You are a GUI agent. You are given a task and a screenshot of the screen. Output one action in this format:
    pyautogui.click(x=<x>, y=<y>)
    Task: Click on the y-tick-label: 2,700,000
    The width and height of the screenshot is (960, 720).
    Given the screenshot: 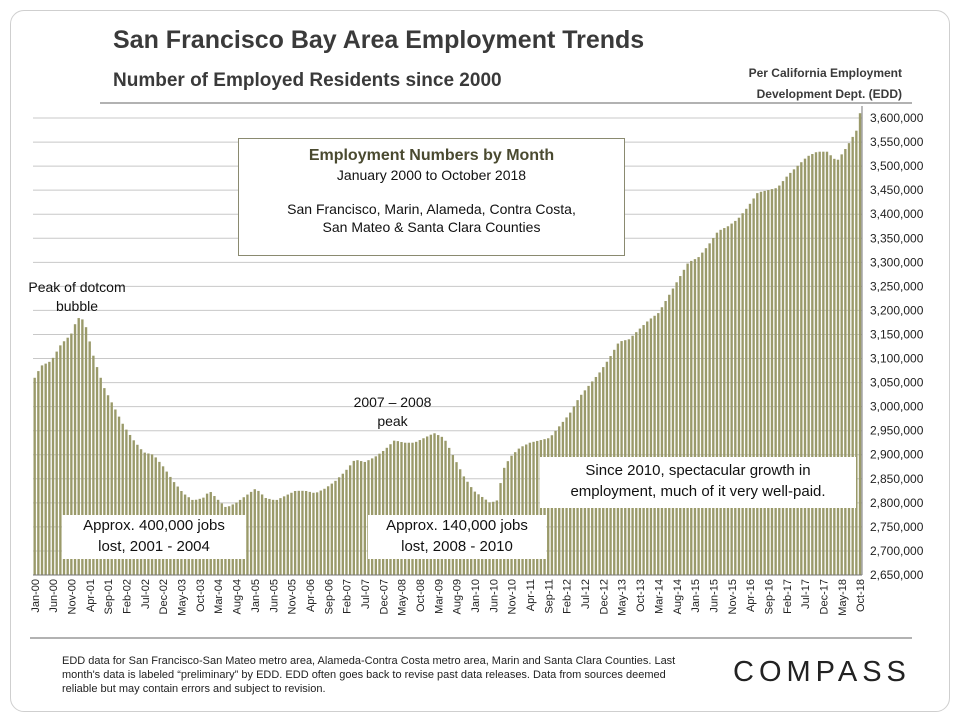 What is the action you would take?
    pyautogui.click(x=897, y=551)
    